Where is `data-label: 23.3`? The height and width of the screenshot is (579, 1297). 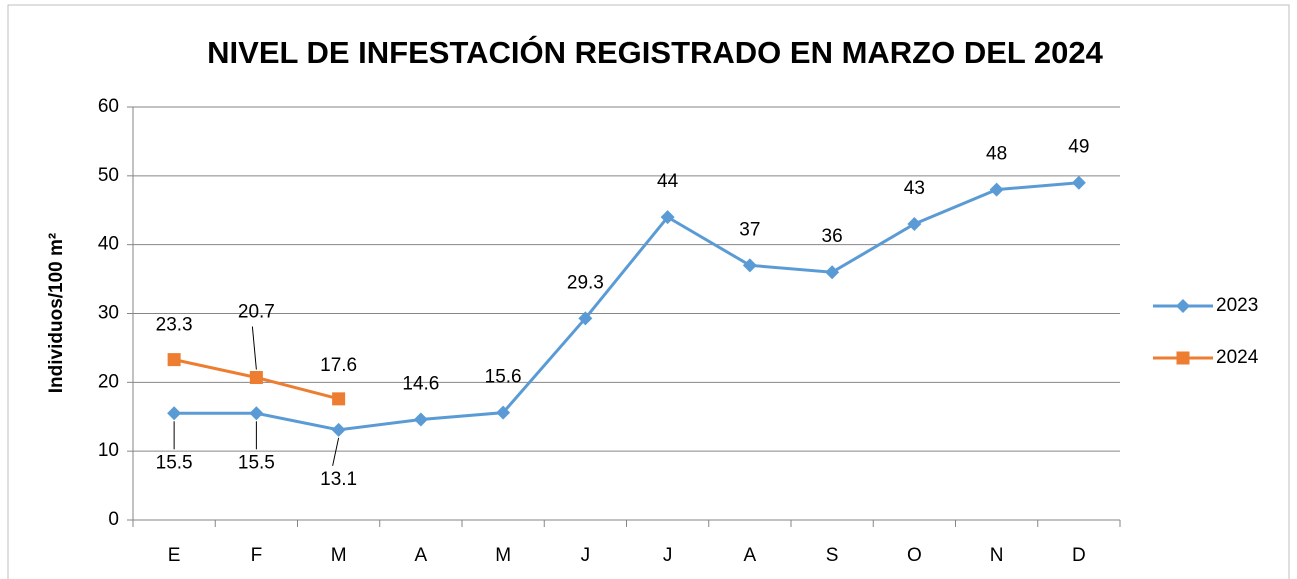
data-label: 23.3 is located at coordinates (174, 325).